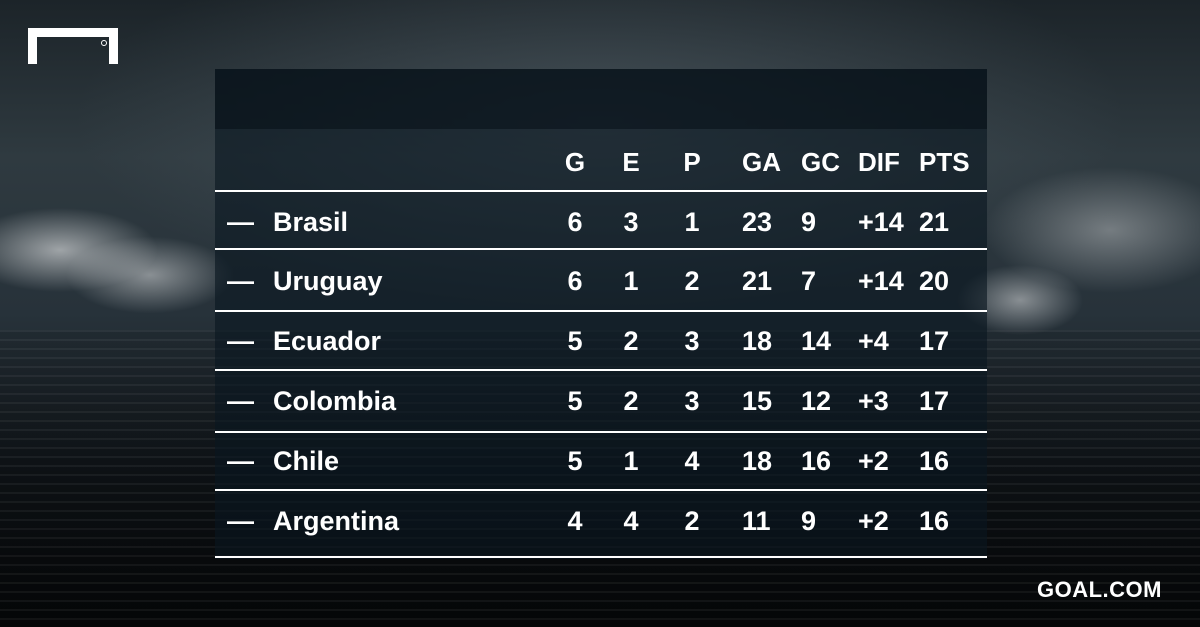 This screenshot has height=627, width=1200. What do you see at coordinates (631, 521) in the screenshot?
I see `draws: 4` at bounding box center [631, 521].